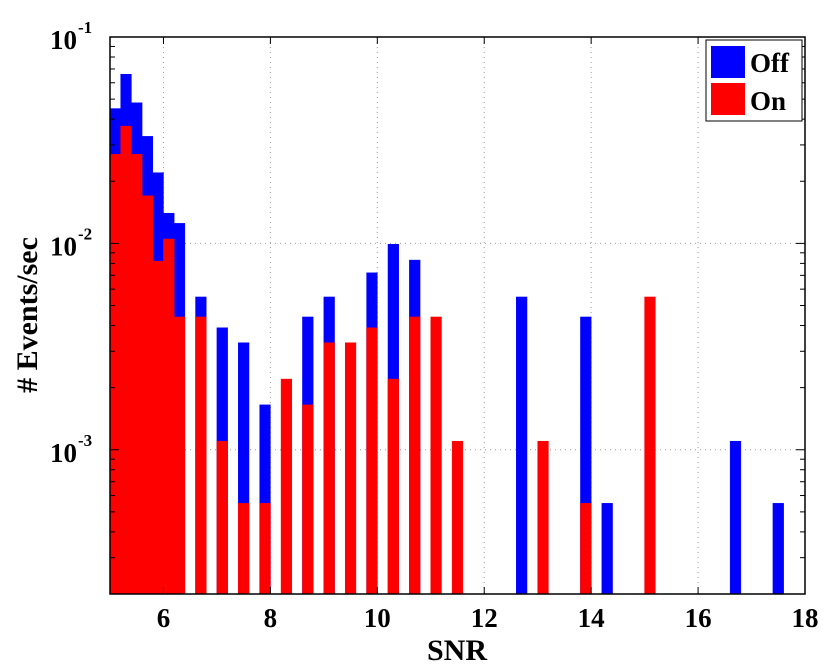  I want to click on x-tick-label: 14, so click(591, 618).